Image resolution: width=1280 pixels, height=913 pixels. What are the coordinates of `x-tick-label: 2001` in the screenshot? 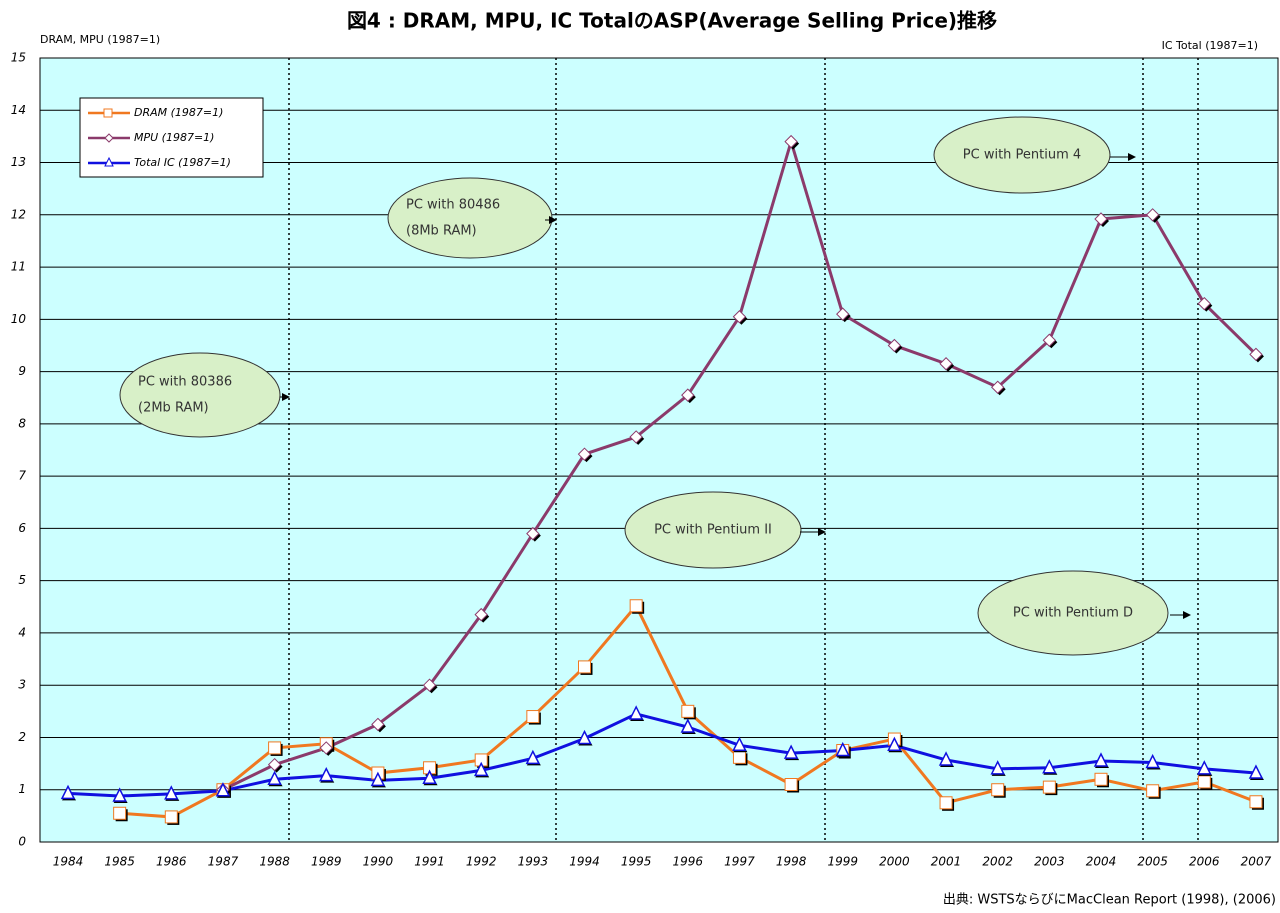 It's located at (946, 862).